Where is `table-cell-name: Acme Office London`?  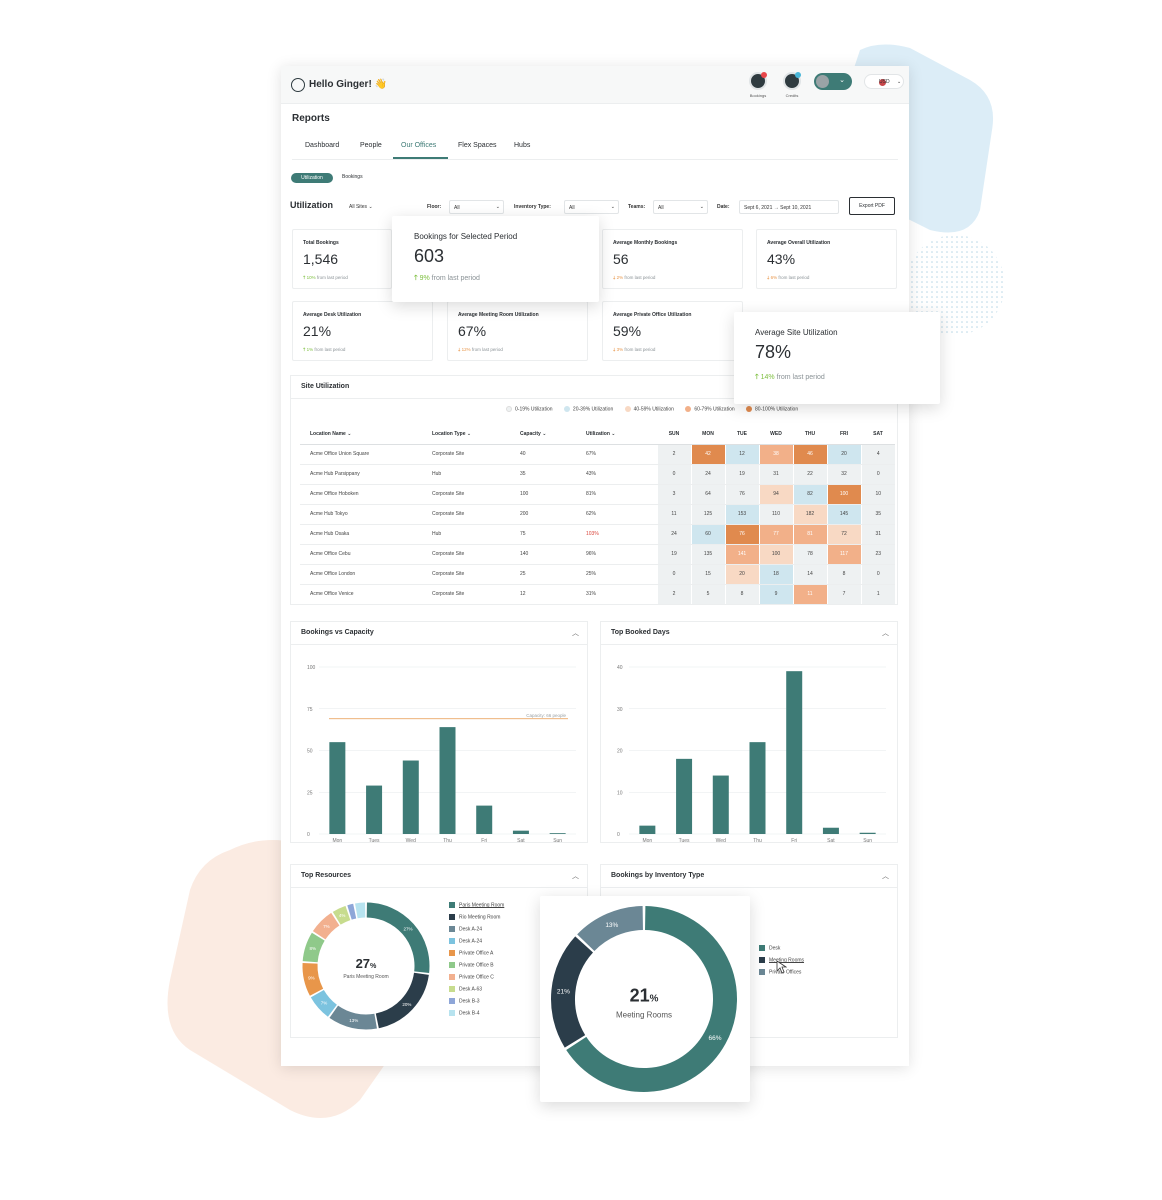
table-cell-name: Acme Office London is located at coordinates (361, 574).